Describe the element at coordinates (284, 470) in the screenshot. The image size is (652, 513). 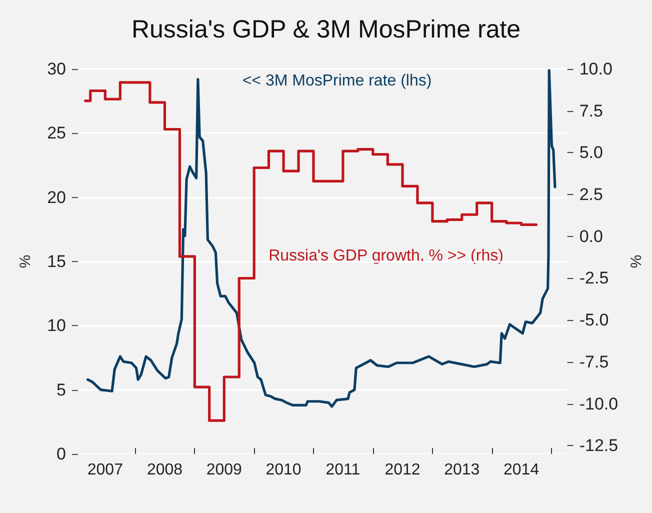
I see `x-tick-label: 2010` at that location.